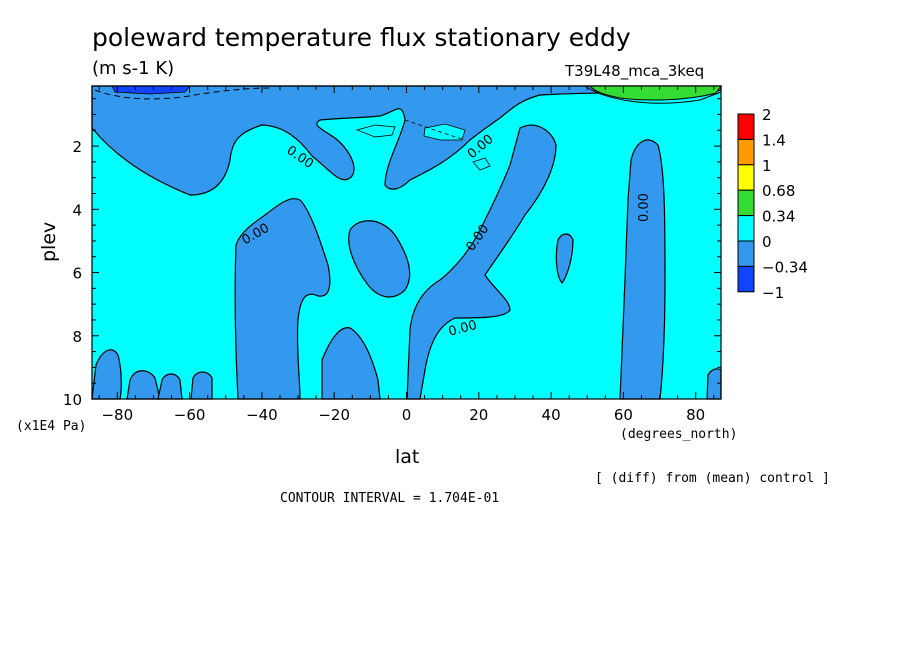  Describe the element at coordinates (564, 258) in the screenshot. I see `neg-region-right-blob` at that location.